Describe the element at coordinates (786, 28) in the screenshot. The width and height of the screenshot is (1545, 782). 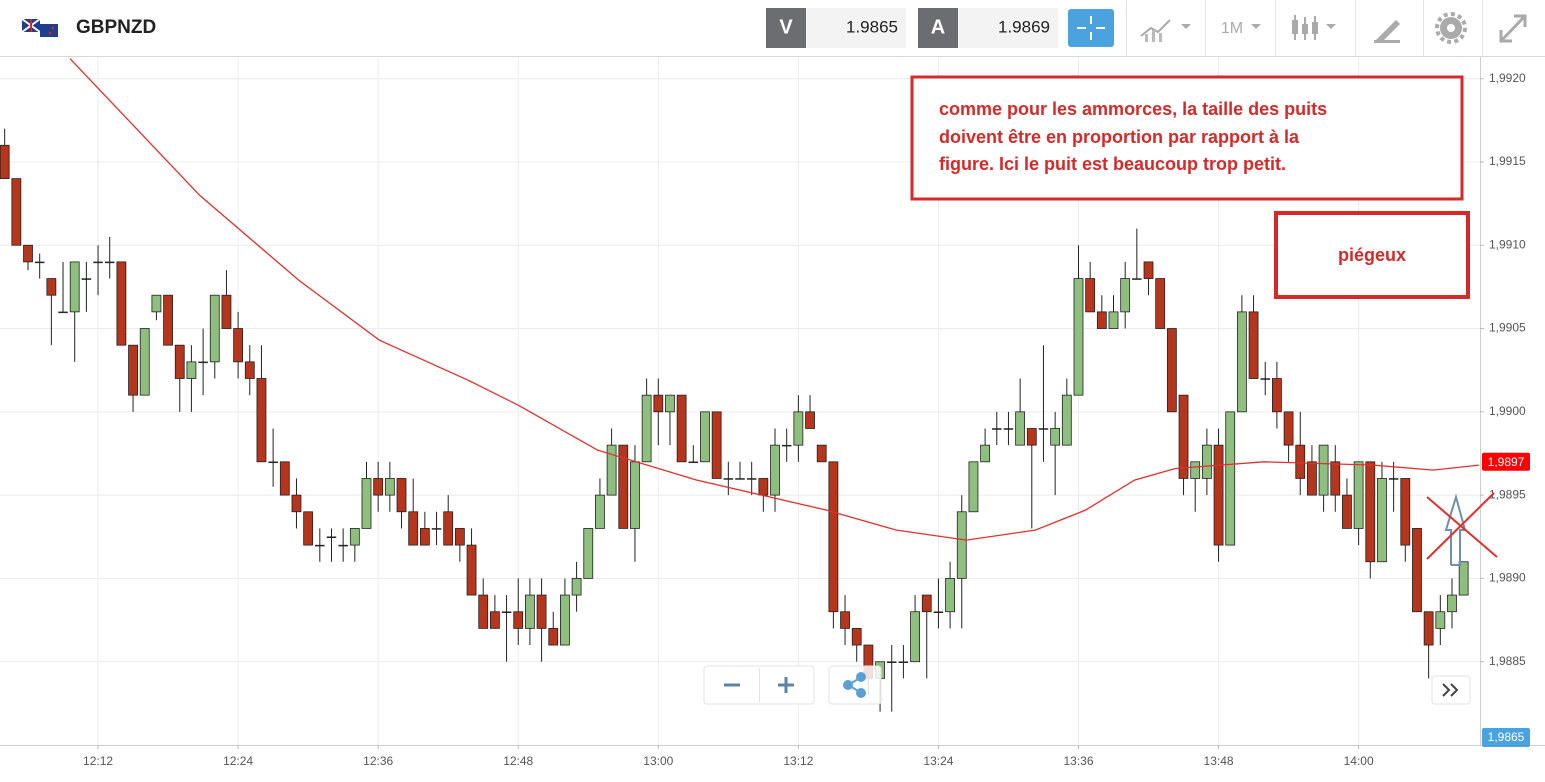
I see `sell-button` at that location.